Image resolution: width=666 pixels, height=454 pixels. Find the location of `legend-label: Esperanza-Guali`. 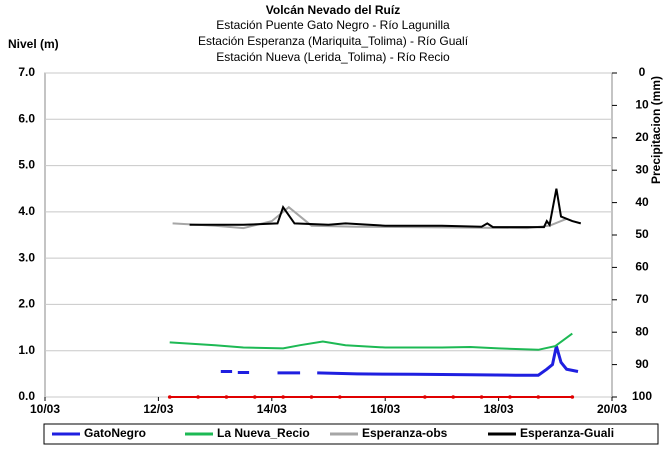

legend-label: Esperanza-Guali is located at coordinates (567, 433).